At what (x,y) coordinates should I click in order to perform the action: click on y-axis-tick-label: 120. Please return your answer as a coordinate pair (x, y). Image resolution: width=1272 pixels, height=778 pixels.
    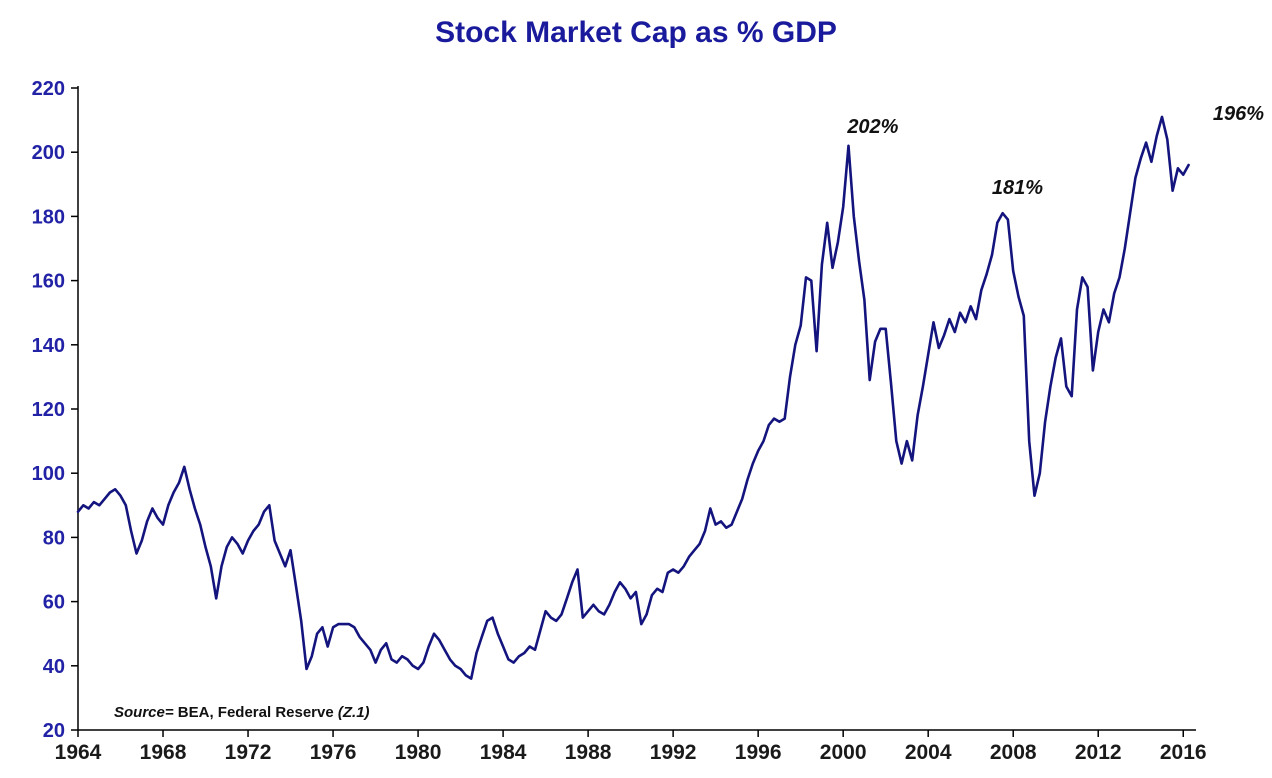
    Looking at the image, I should click on (48, 410).